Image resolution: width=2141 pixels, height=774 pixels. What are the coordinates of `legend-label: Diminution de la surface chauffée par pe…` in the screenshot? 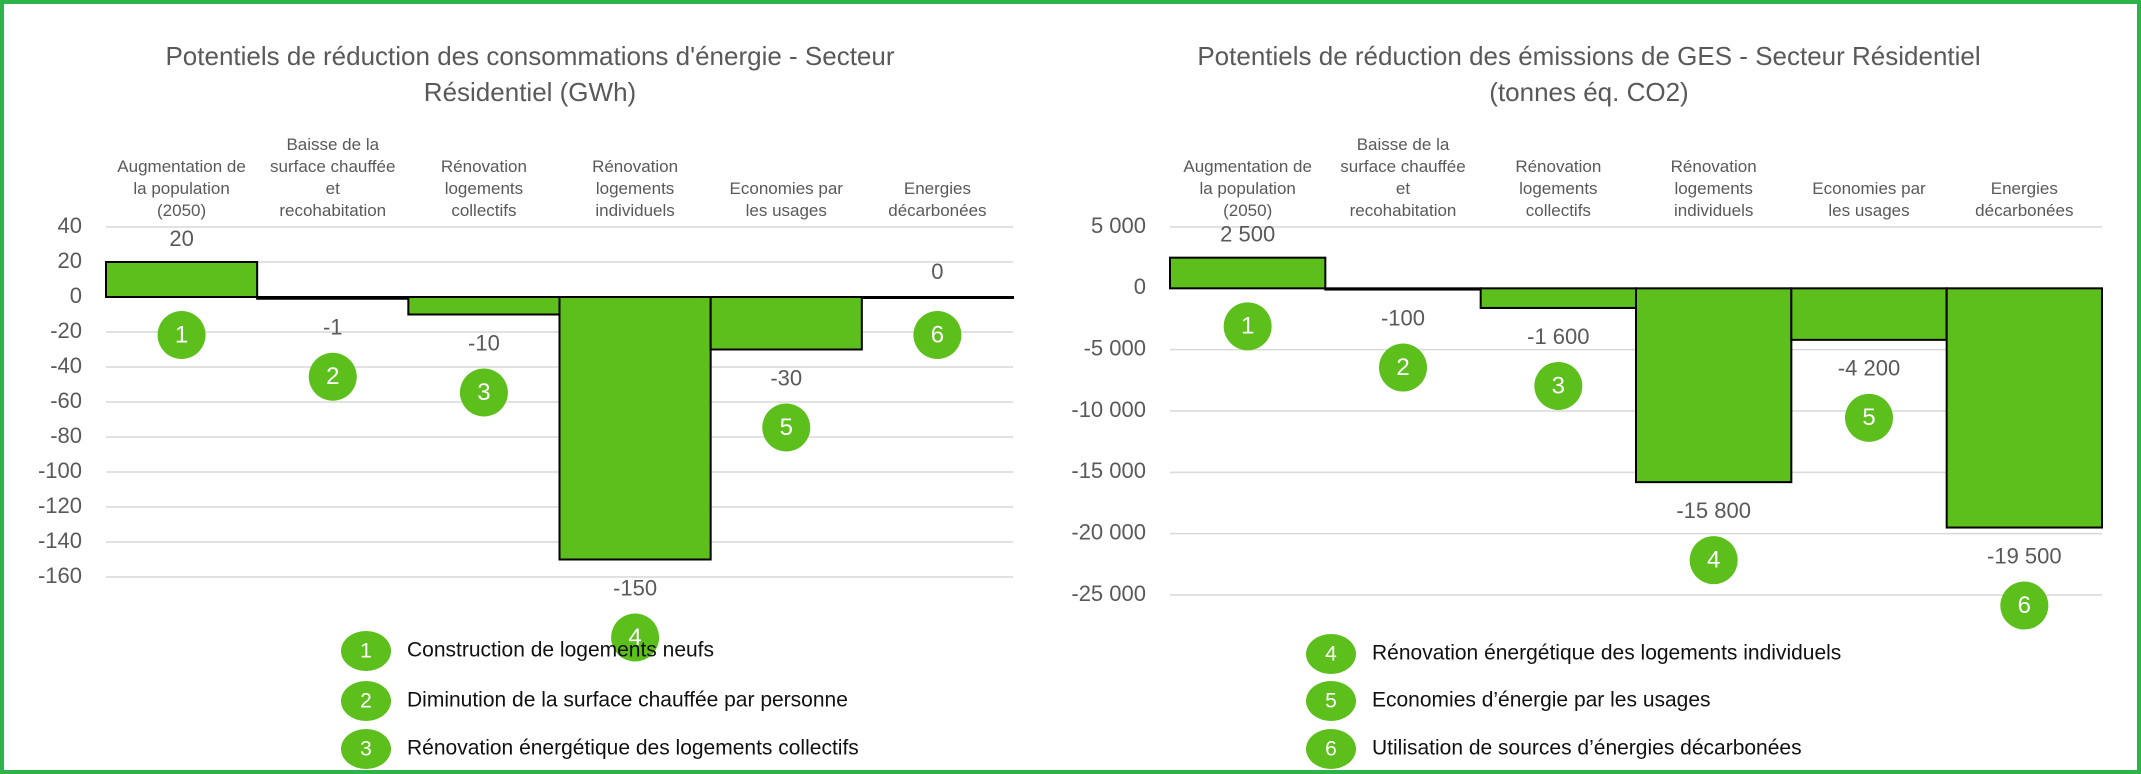 It's located at (627, 700).